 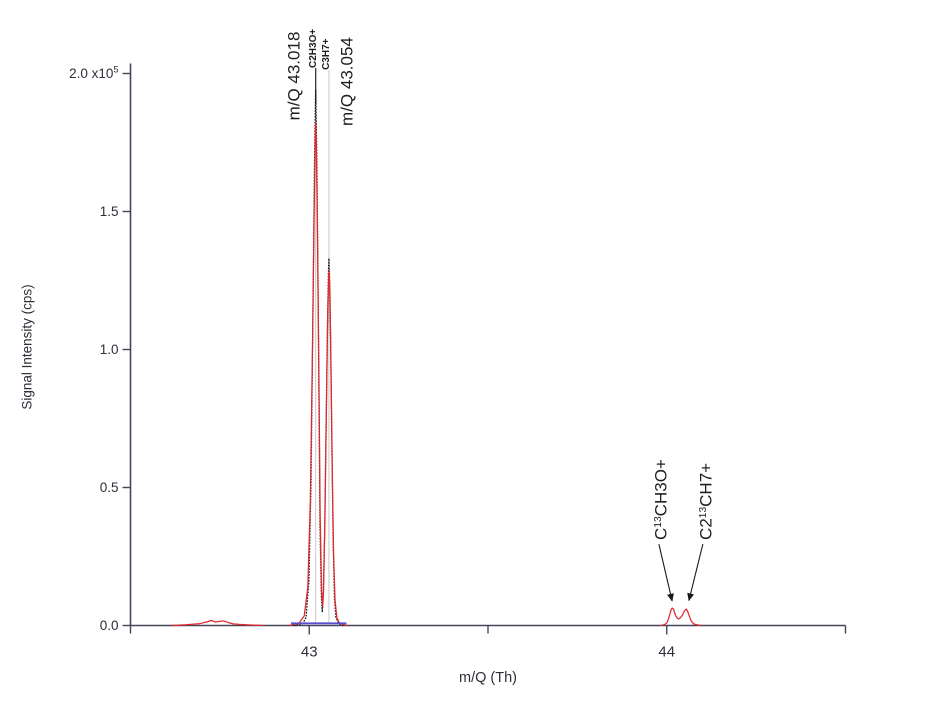 I want to click on annotation-formula-label-c2h3o: C2H3O+, so click(x=313, y=48).